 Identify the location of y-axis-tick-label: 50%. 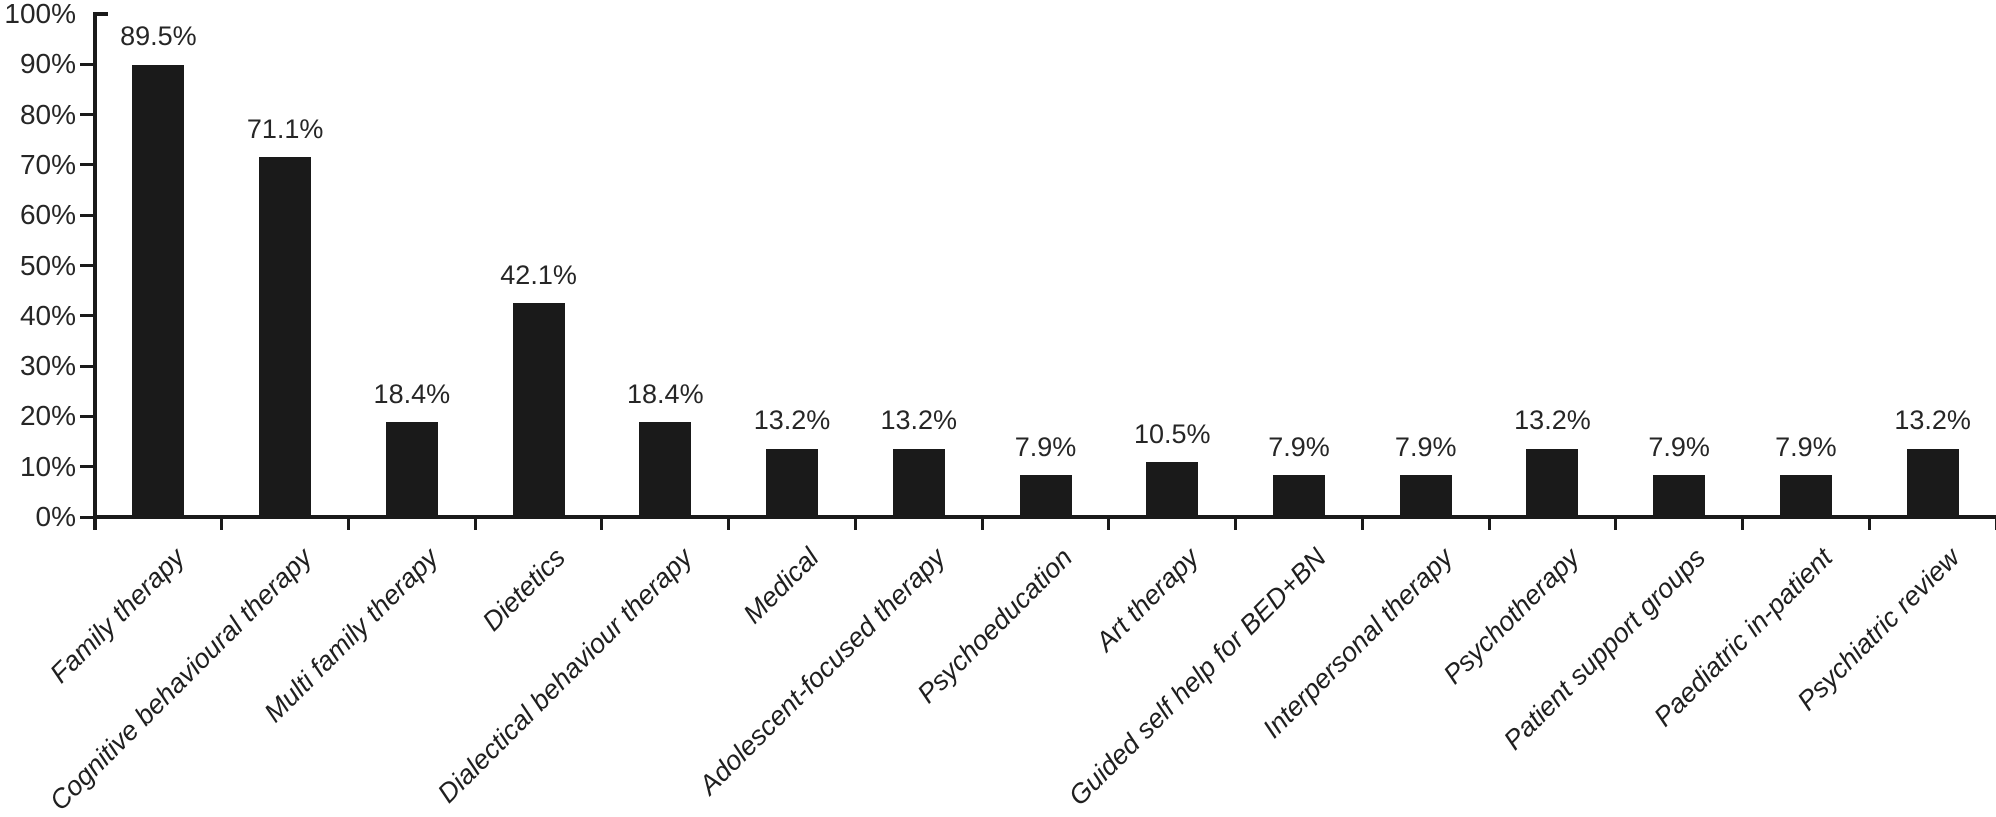
(47, 265).